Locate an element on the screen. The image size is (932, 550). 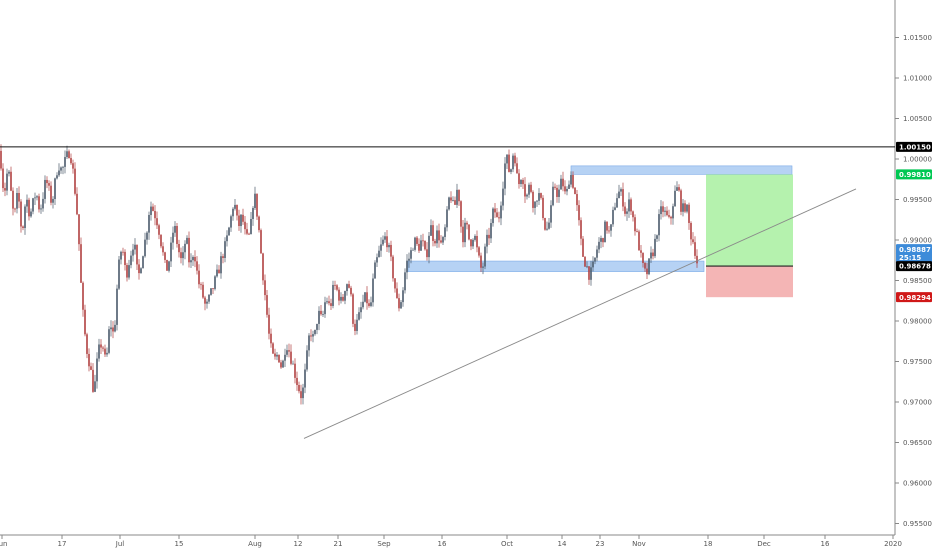
y-tick-label: 1.00500 is located at coordinates (917, 119).